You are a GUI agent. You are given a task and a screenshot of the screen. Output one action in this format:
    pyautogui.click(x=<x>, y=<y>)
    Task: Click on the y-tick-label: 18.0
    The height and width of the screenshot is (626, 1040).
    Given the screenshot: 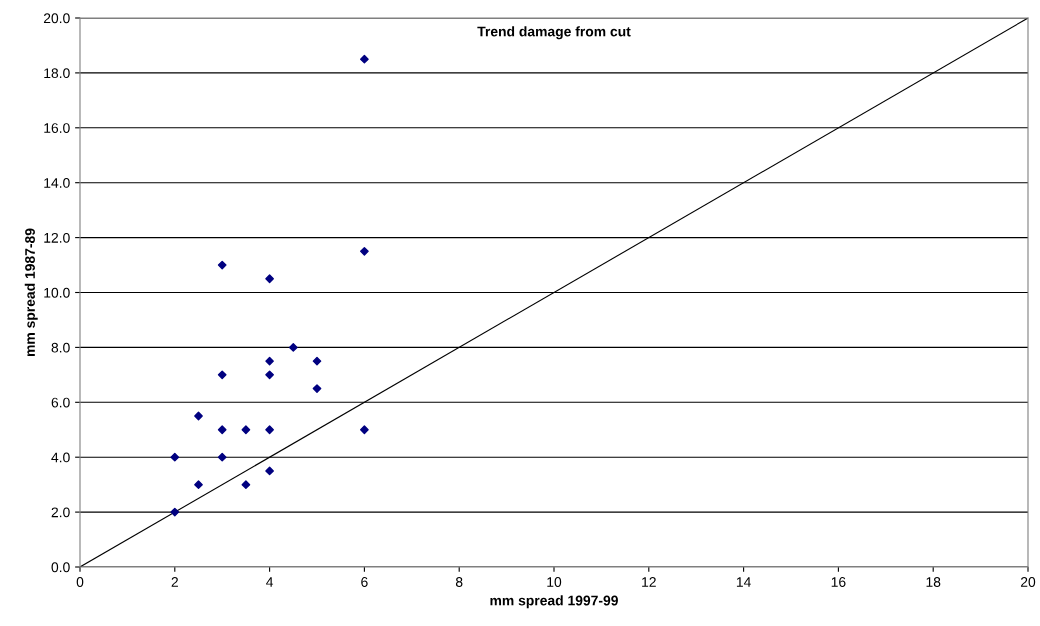 What is the action you would take?
    pyautogui.click(x=57, y=73)
    